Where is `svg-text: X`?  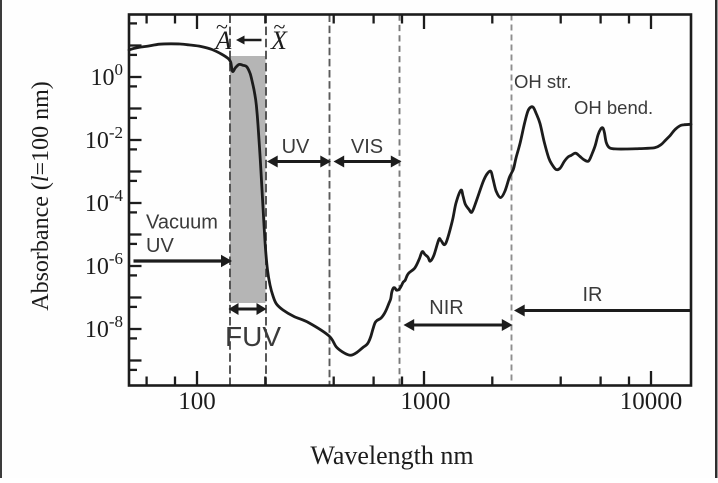
svg-text: X is located at coordinates (279, 40).